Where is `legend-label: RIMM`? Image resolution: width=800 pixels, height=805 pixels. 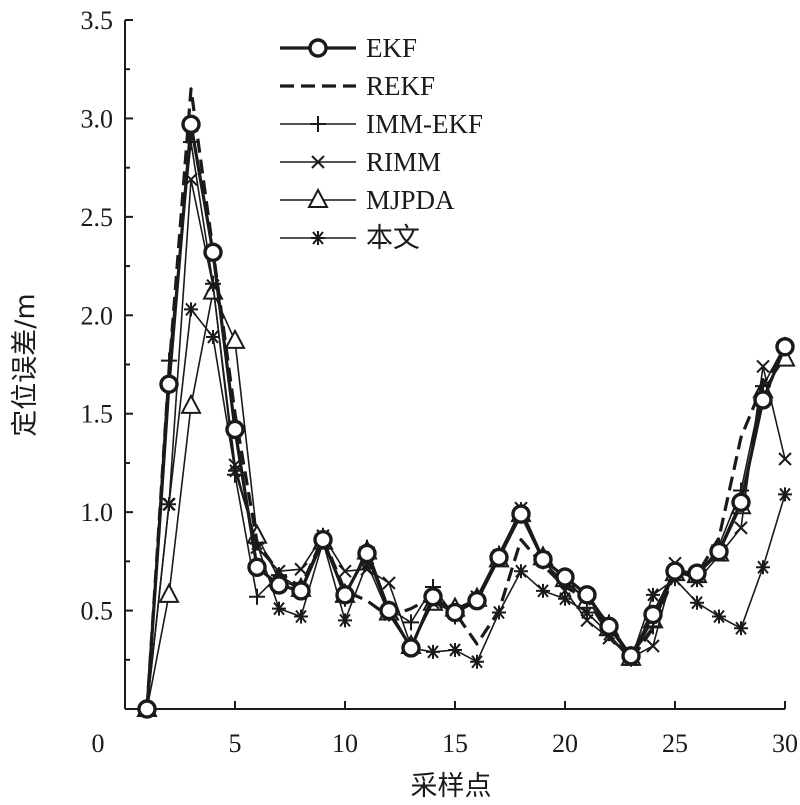
legend-label: RIMM is located at coordinates (403, 162).